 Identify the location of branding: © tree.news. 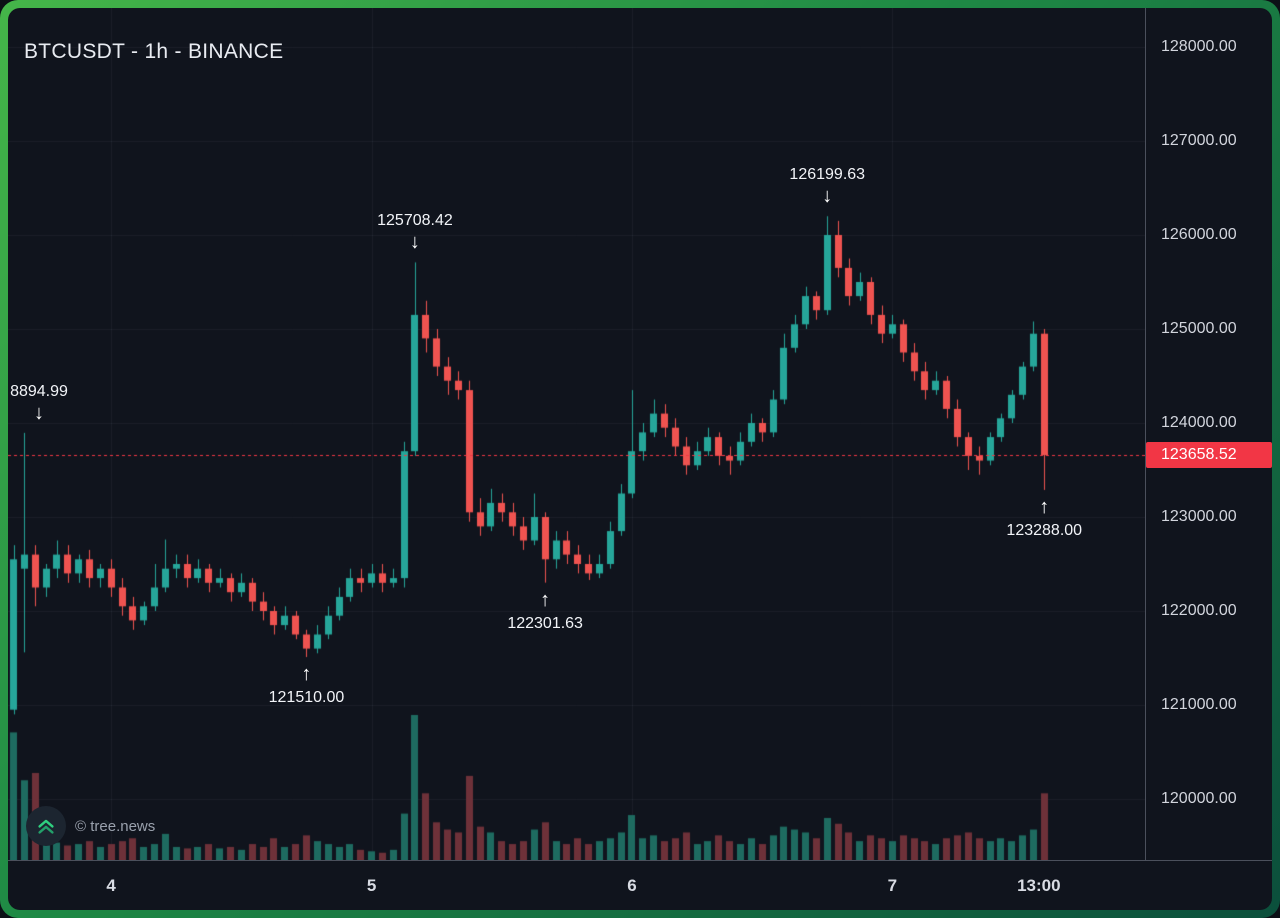
(90, 826).